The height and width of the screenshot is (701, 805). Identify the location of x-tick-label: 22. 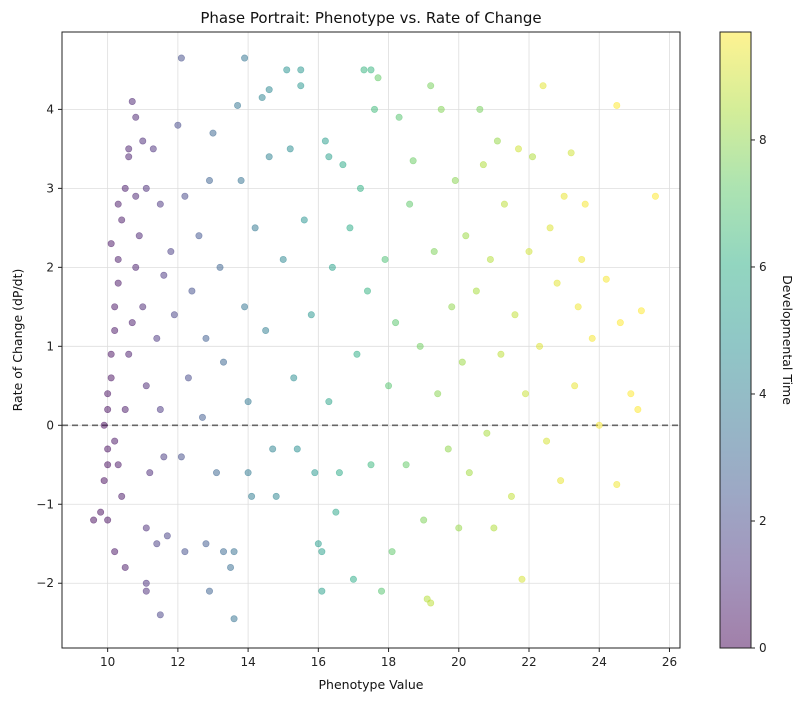
(528, 662).